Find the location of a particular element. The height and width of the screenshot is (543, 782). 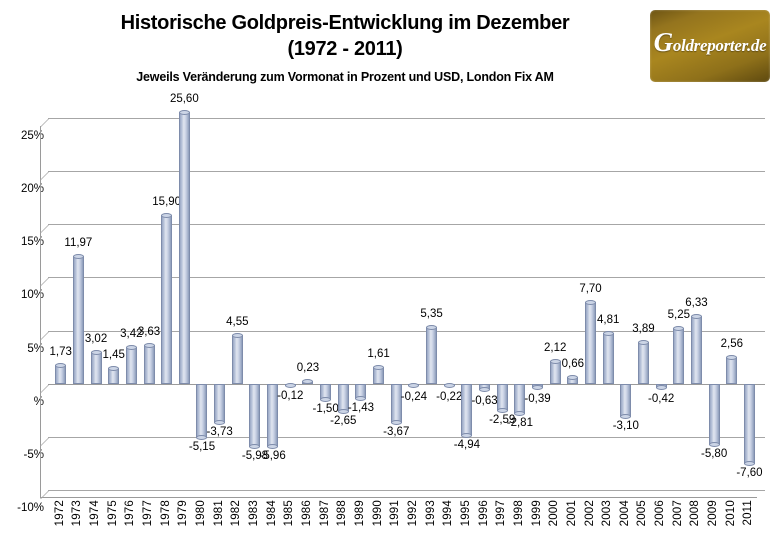

x-axis-tick-label: 1990 is located at coordinates (377, 513).